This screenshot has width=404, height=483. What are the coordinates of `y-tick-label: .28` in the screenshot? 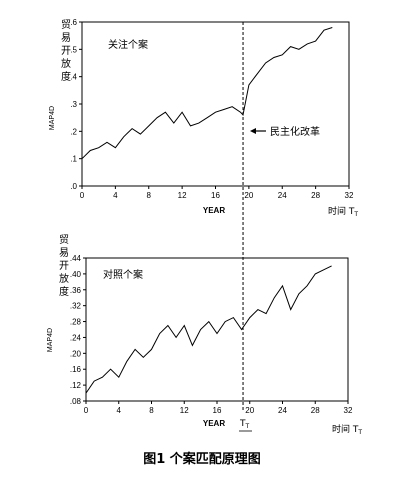 It's located at (76, 322).